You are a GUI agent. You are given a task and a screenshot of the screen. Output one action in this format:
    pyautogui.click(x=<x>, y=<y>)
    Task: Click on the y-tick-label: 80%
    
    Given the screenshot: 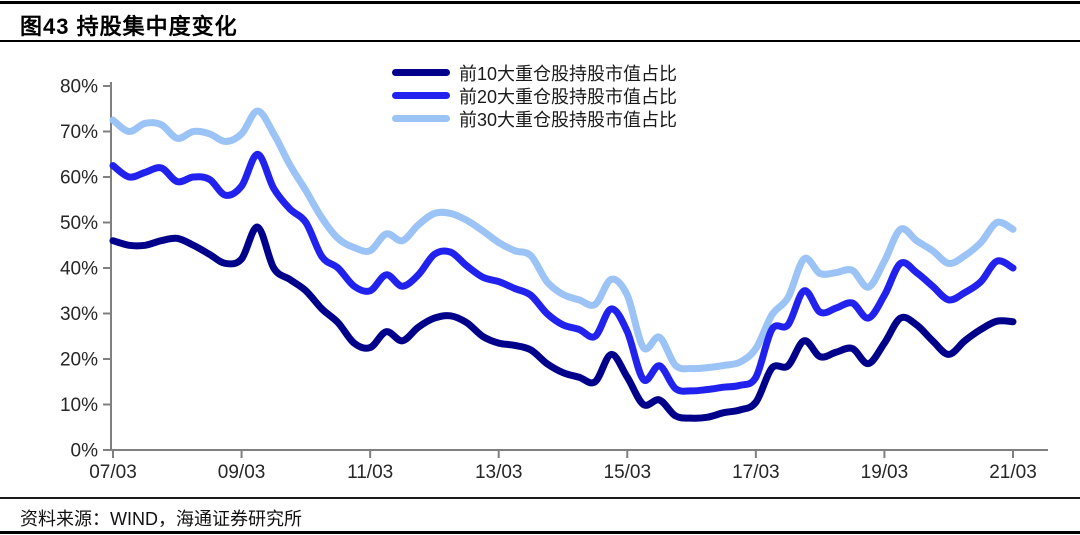 What is the action you would take?
    pyautogui.click(x=79, y=87)
    